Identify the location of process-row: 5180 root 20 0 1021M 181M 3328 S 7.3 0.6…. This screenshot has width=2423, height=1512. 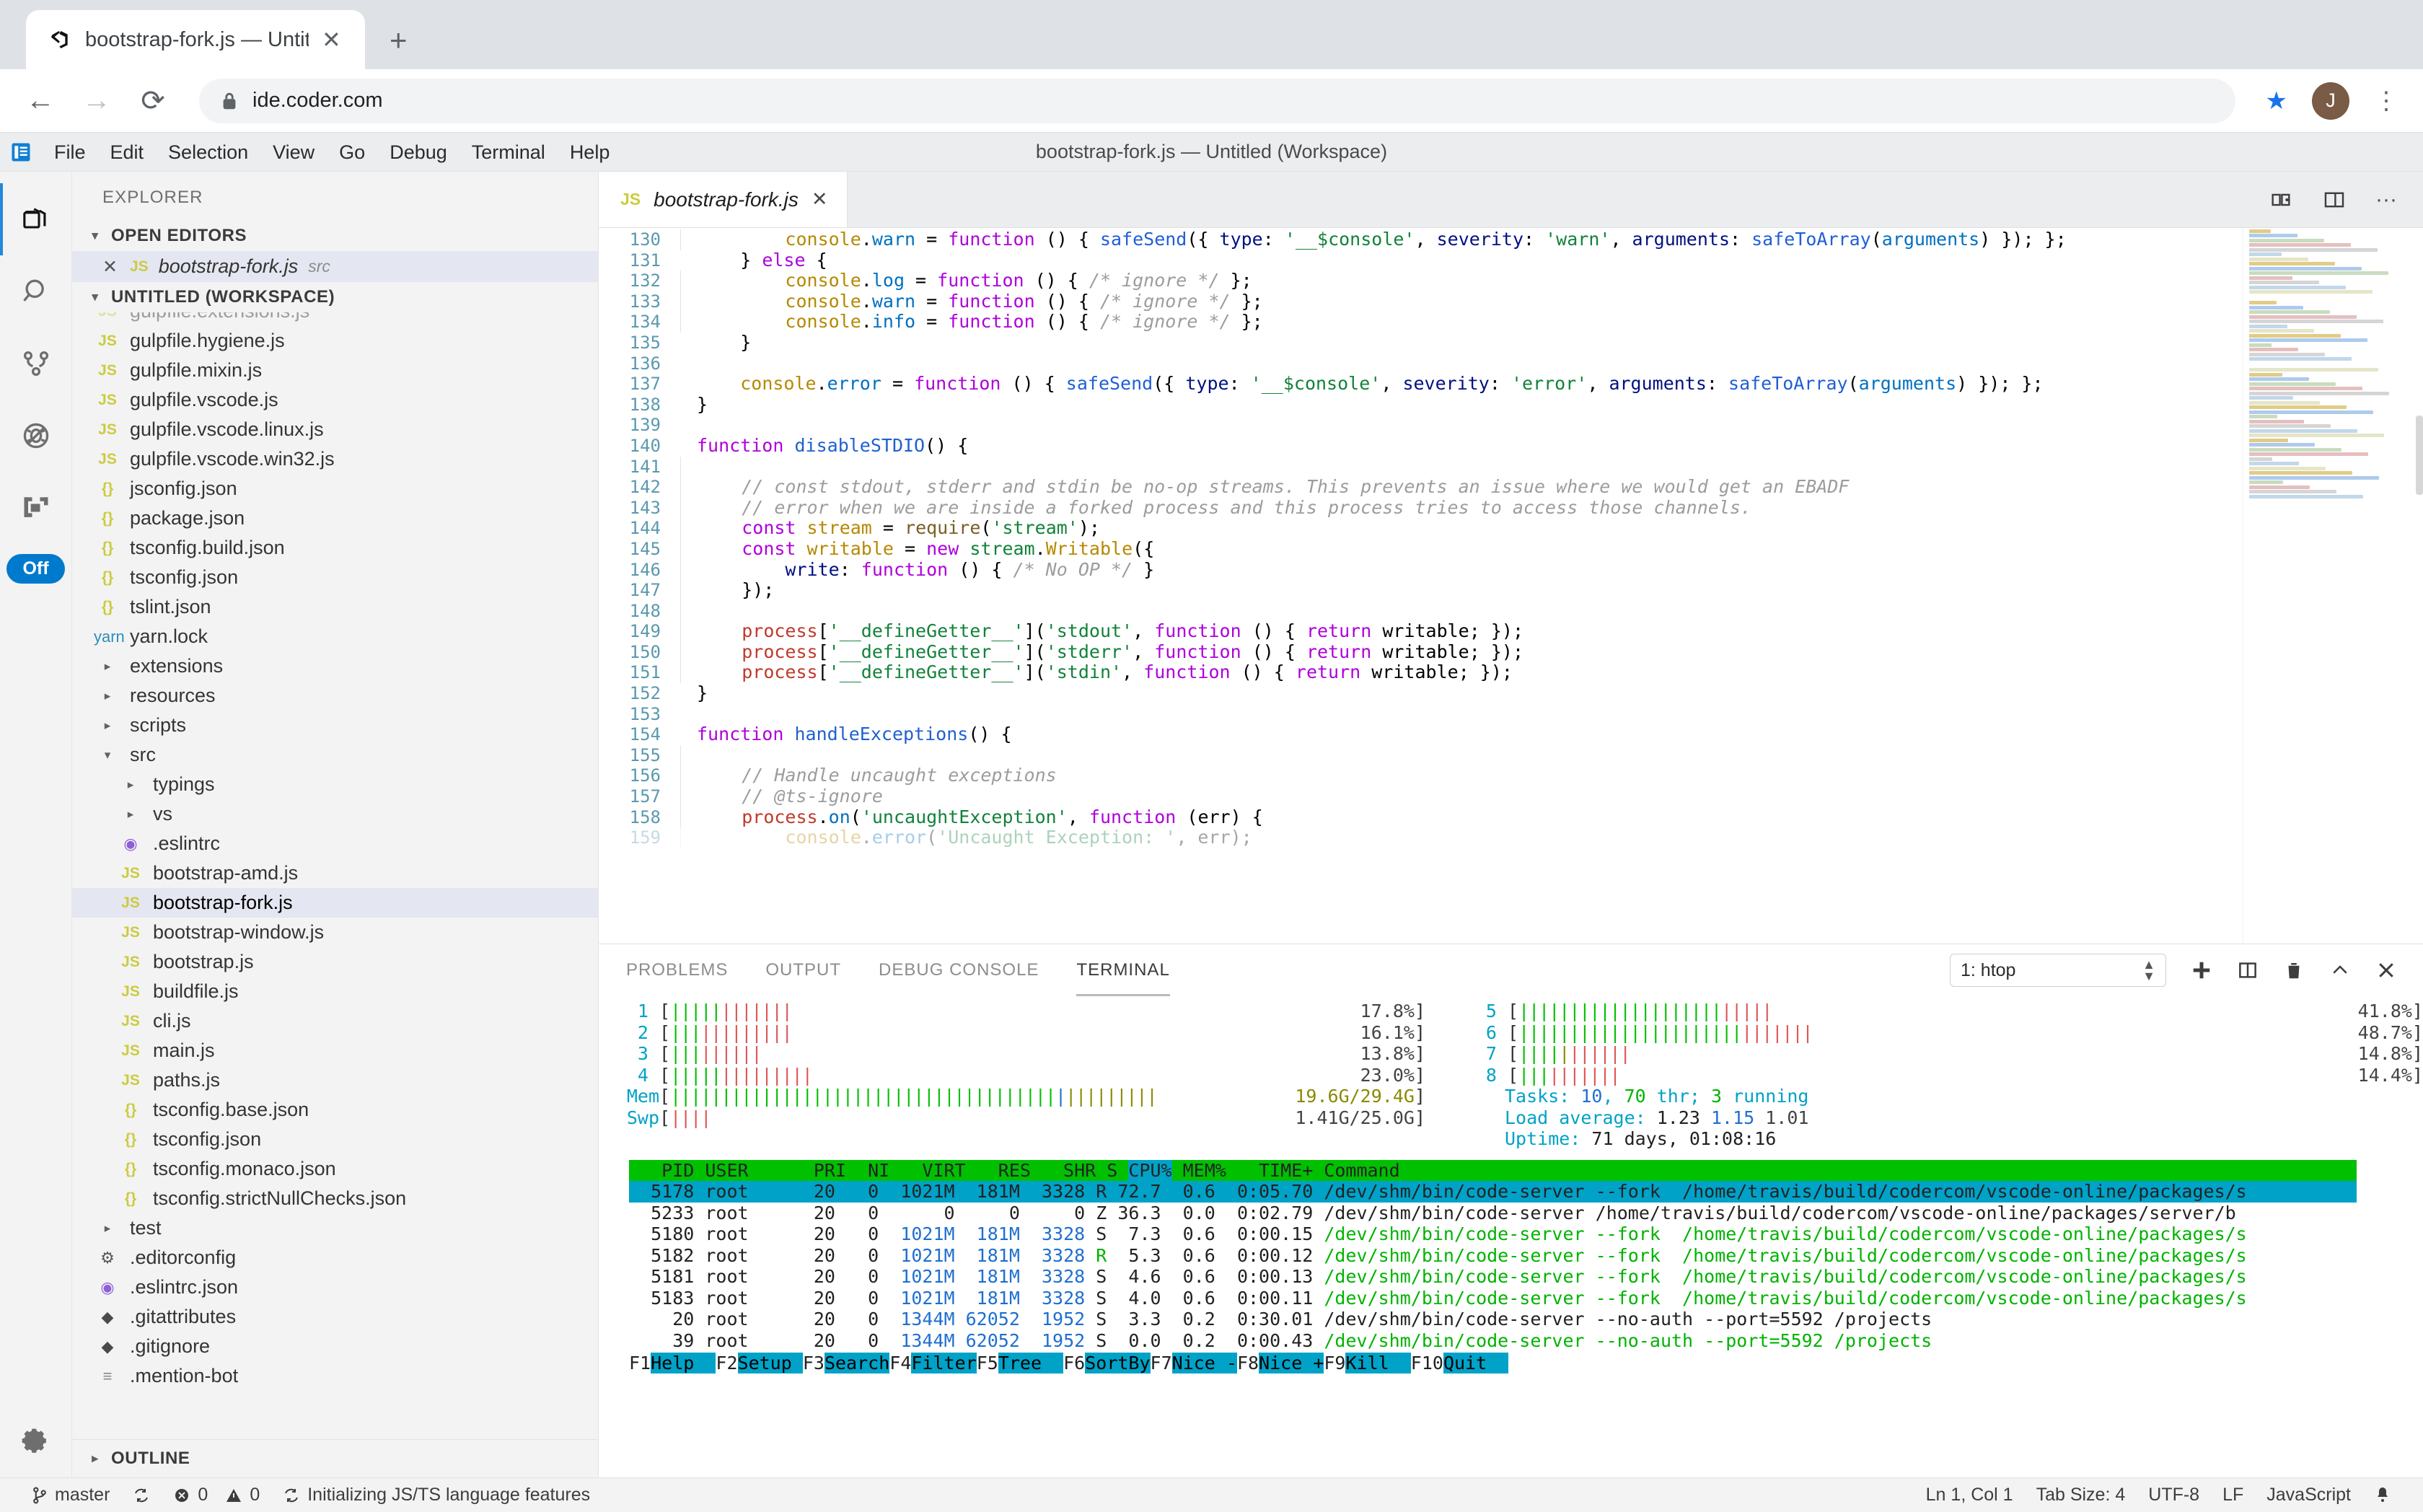
(1438, 1234).